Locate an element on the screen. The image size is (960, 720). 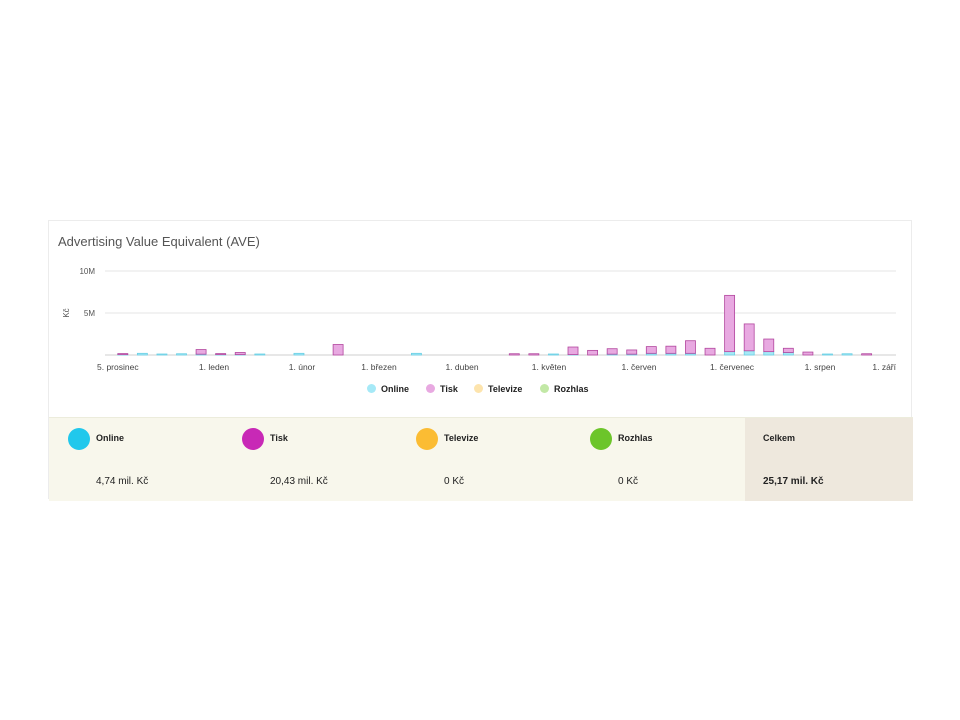
summary-tisk-value: 20,43 mil. Kč is located at coordinates (299, 481).